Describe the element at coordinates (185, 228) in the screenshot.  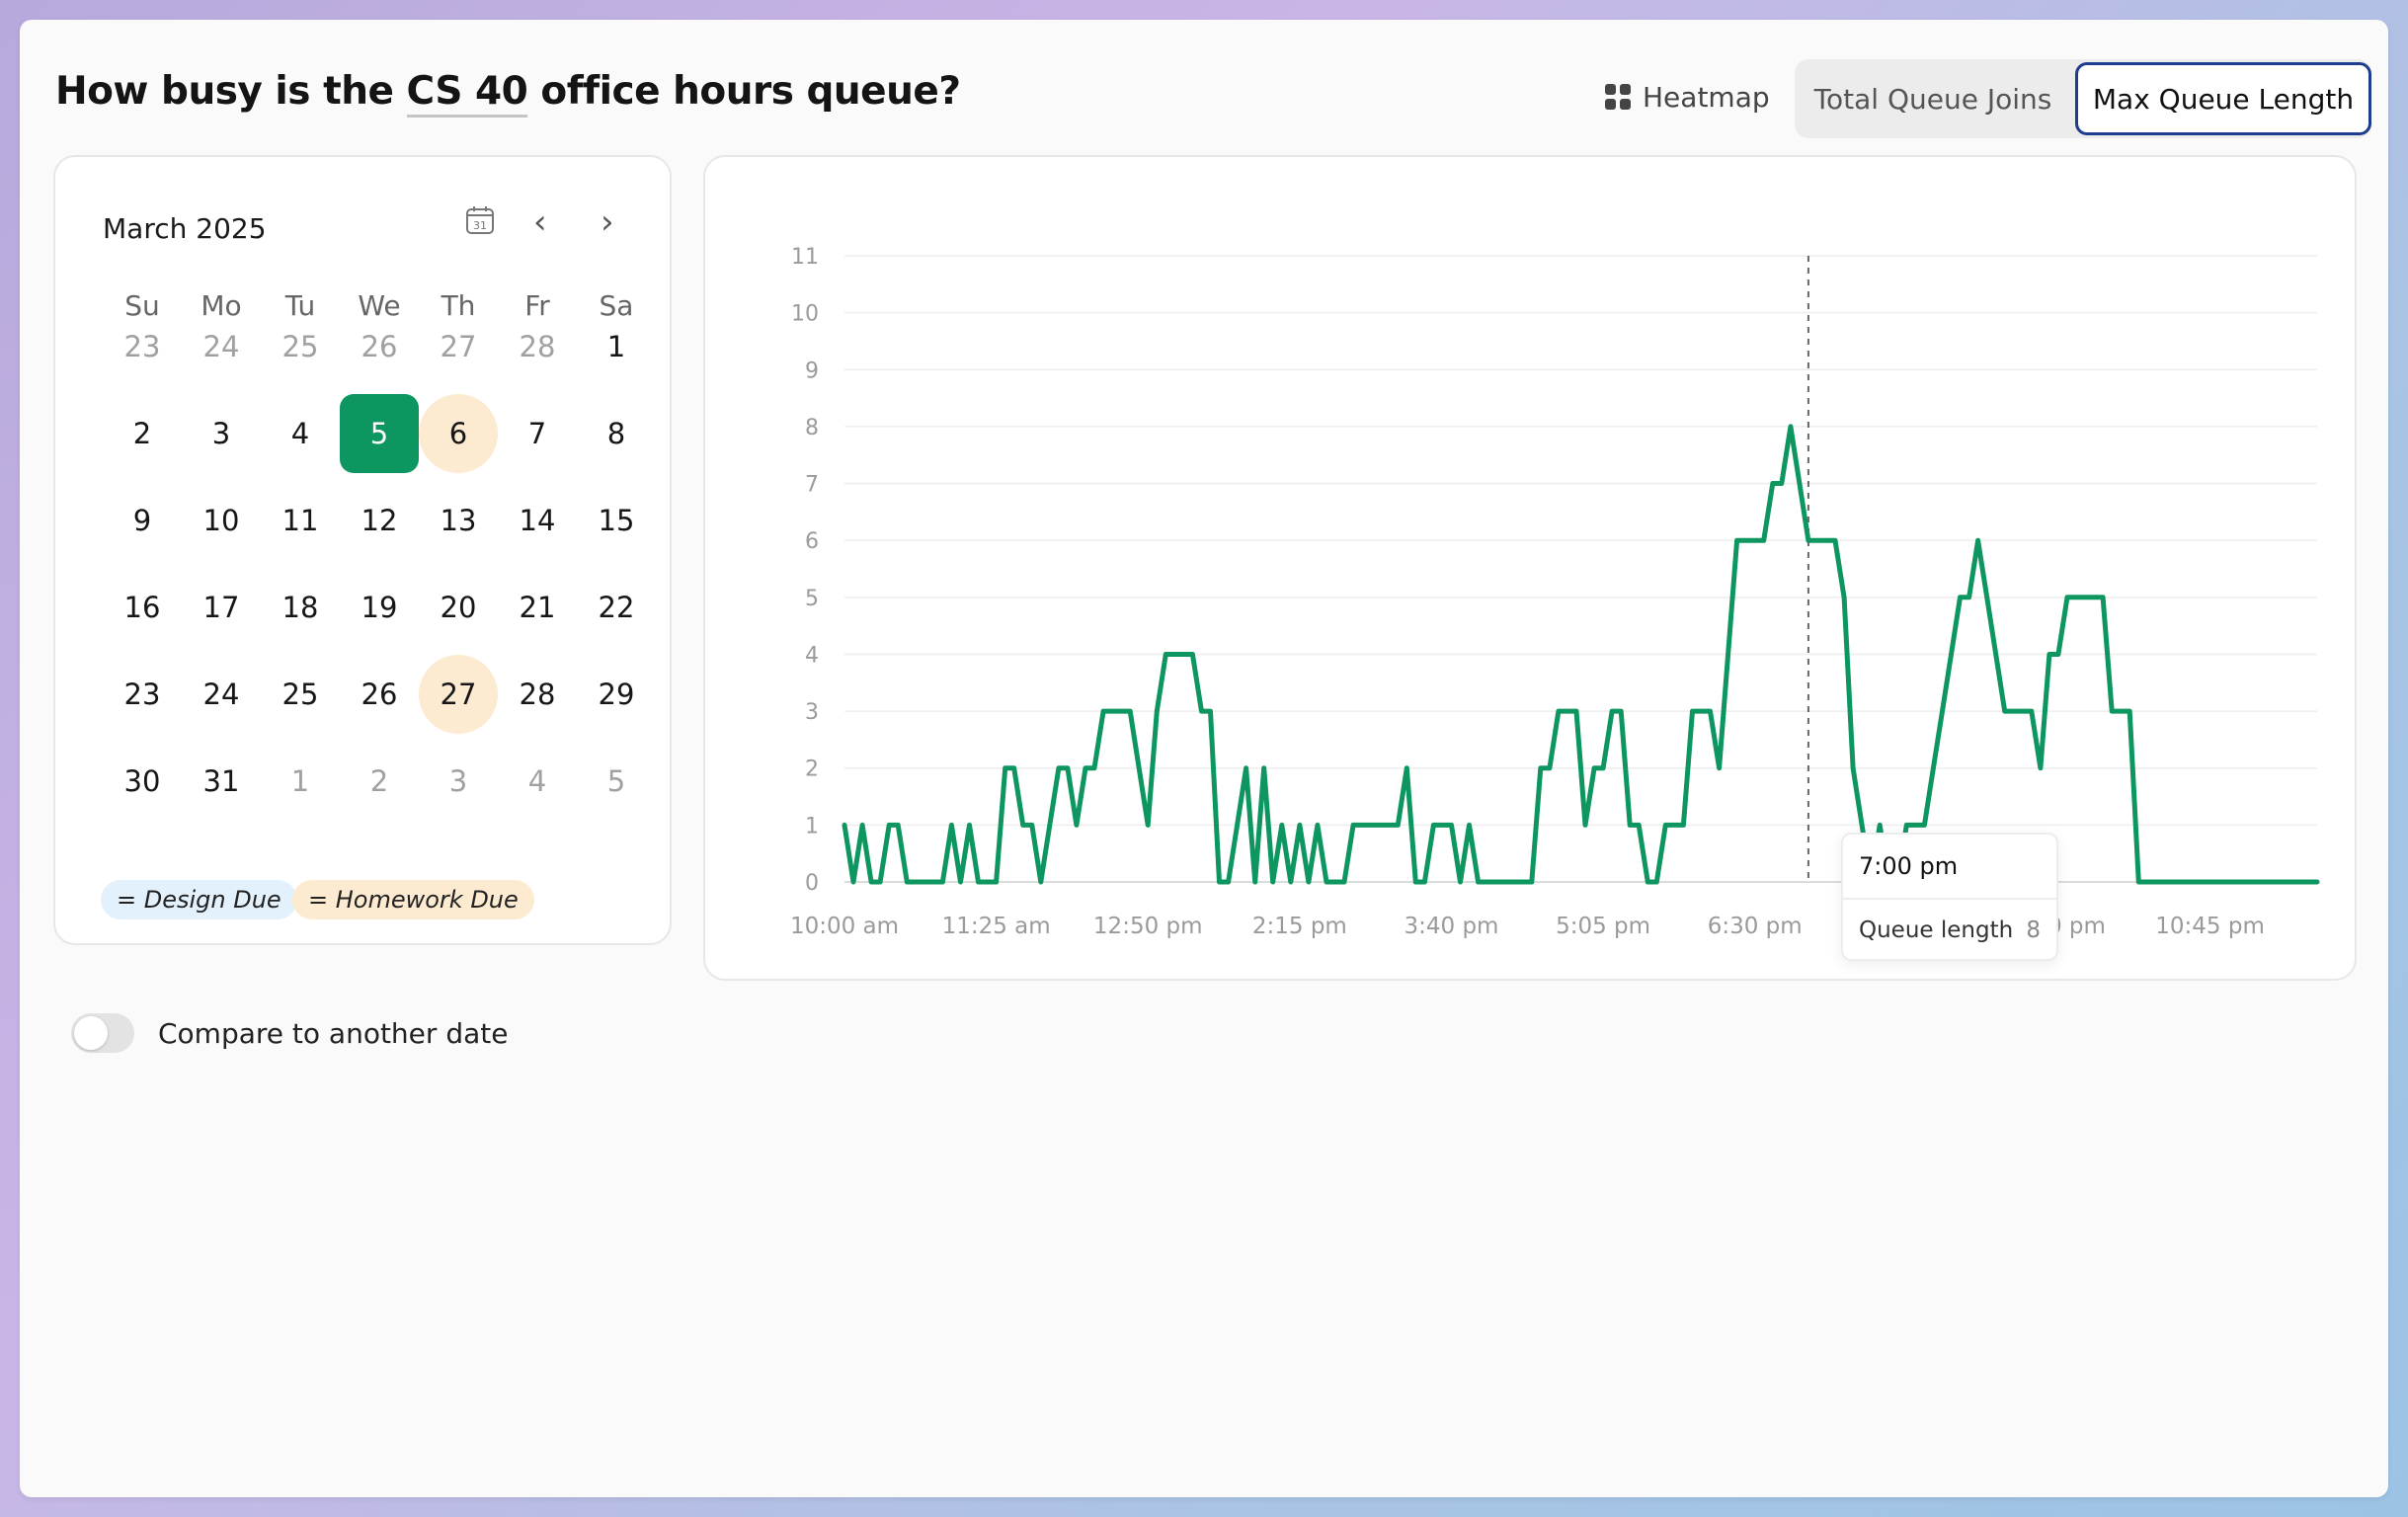
I see `calendar-month-label: March 2025` at that location.